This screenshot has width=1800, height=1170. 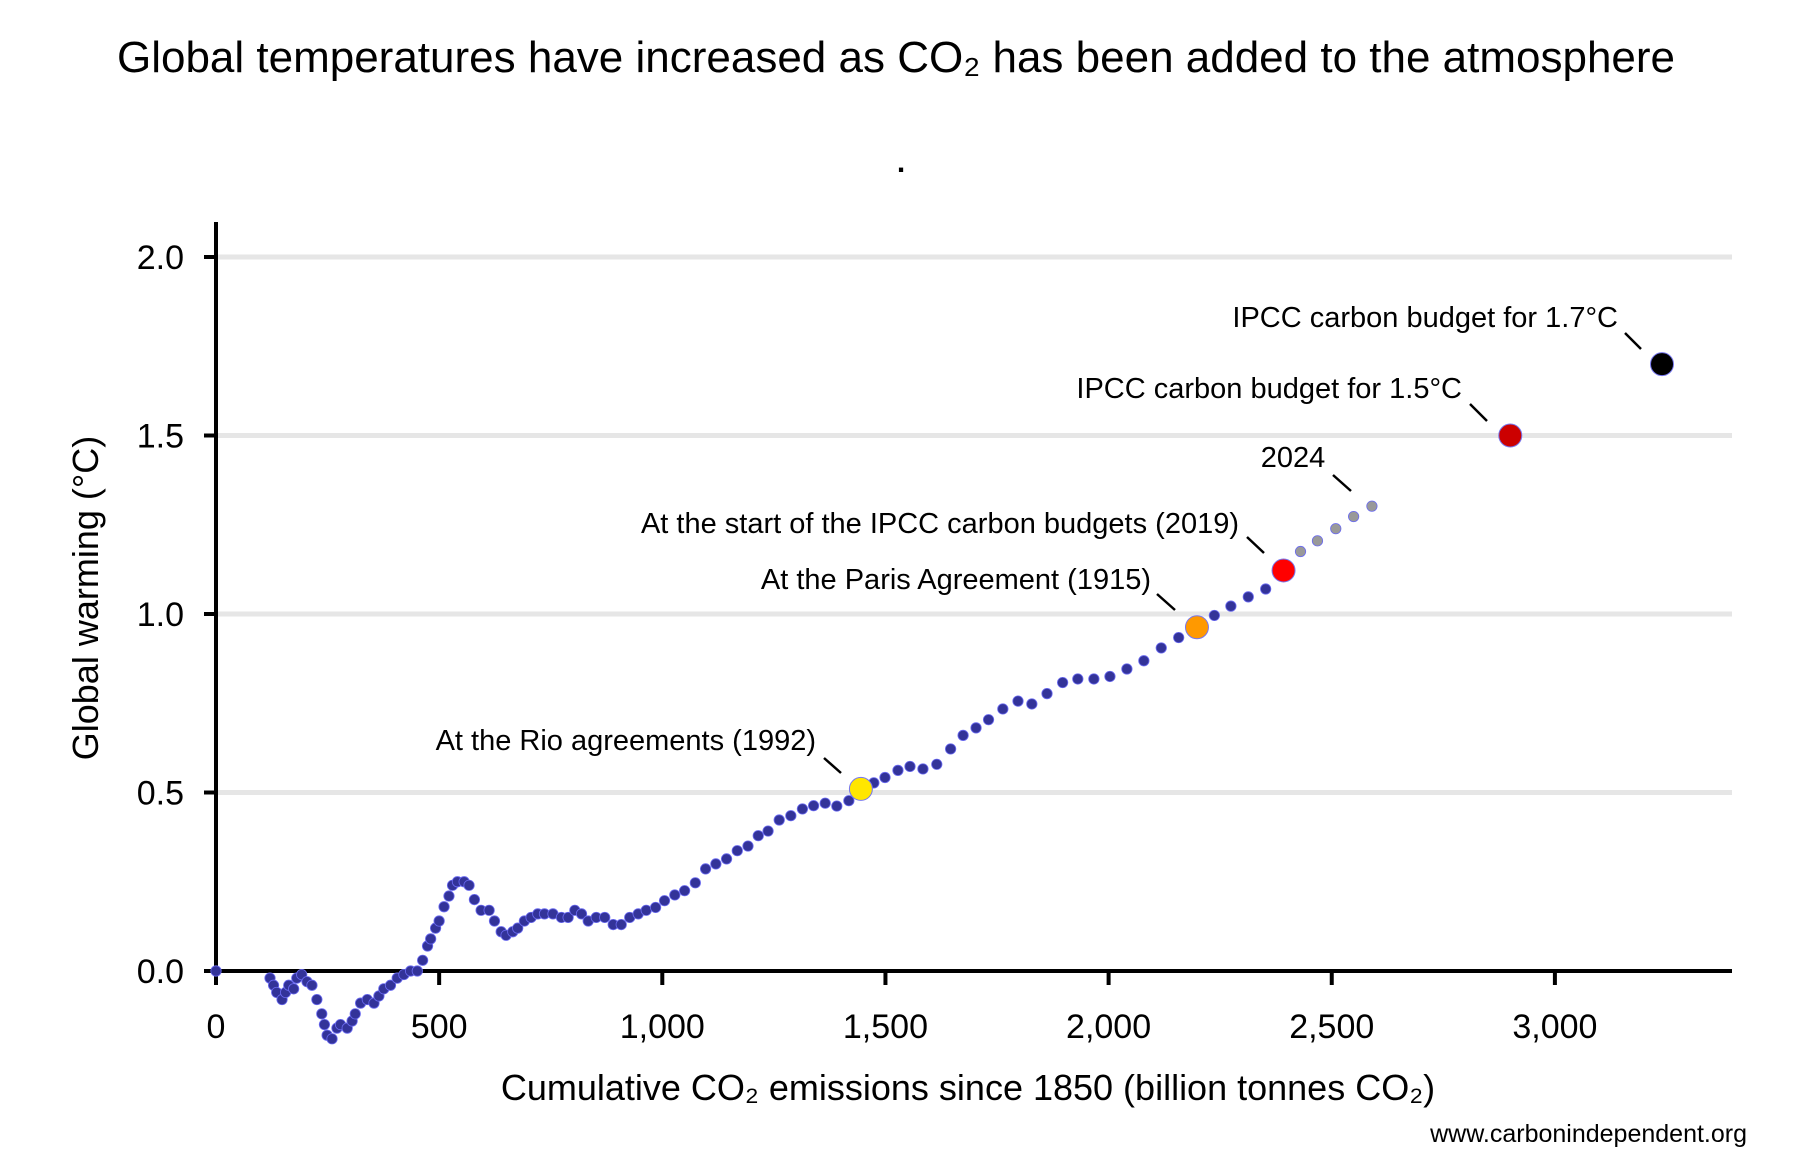 What do you see at coordinates (160, 258) in the screenshot?
I see `y-tick-label: 2.0` at bounding box center [160, 258].